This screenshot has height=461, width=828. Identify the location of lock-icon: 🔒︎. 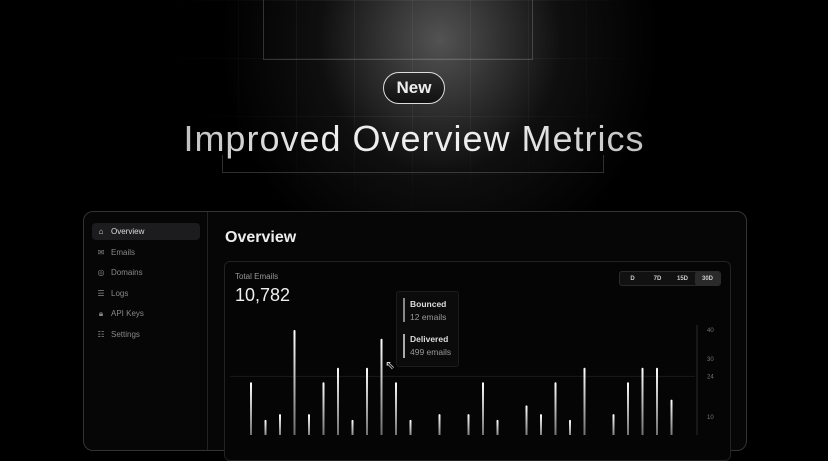
(101, 313).